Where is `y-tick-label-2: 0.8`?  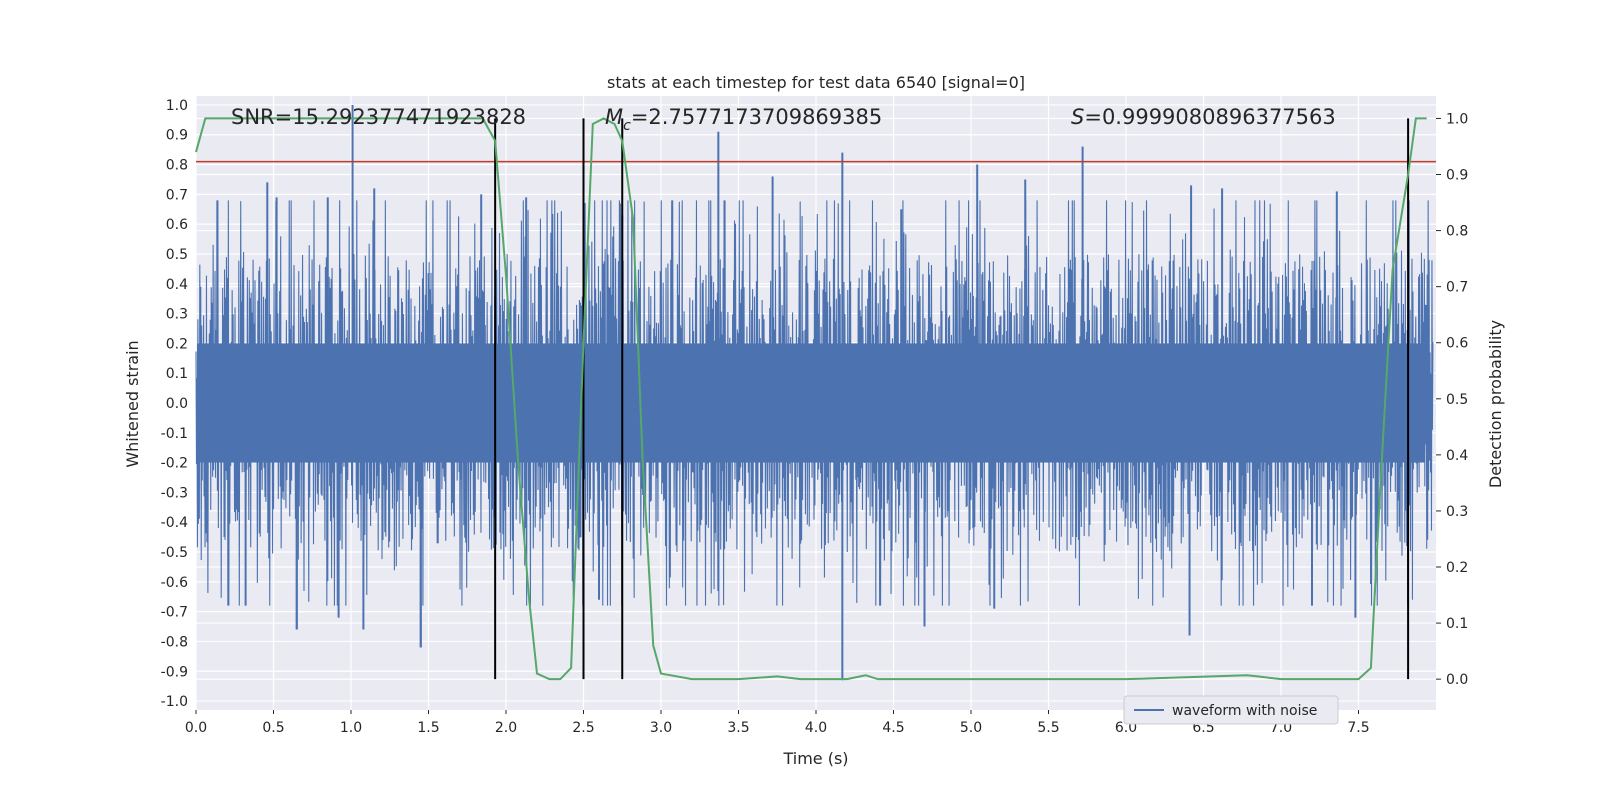
y-tick-label-2: 0.8 is located at coordinates (177, 166).